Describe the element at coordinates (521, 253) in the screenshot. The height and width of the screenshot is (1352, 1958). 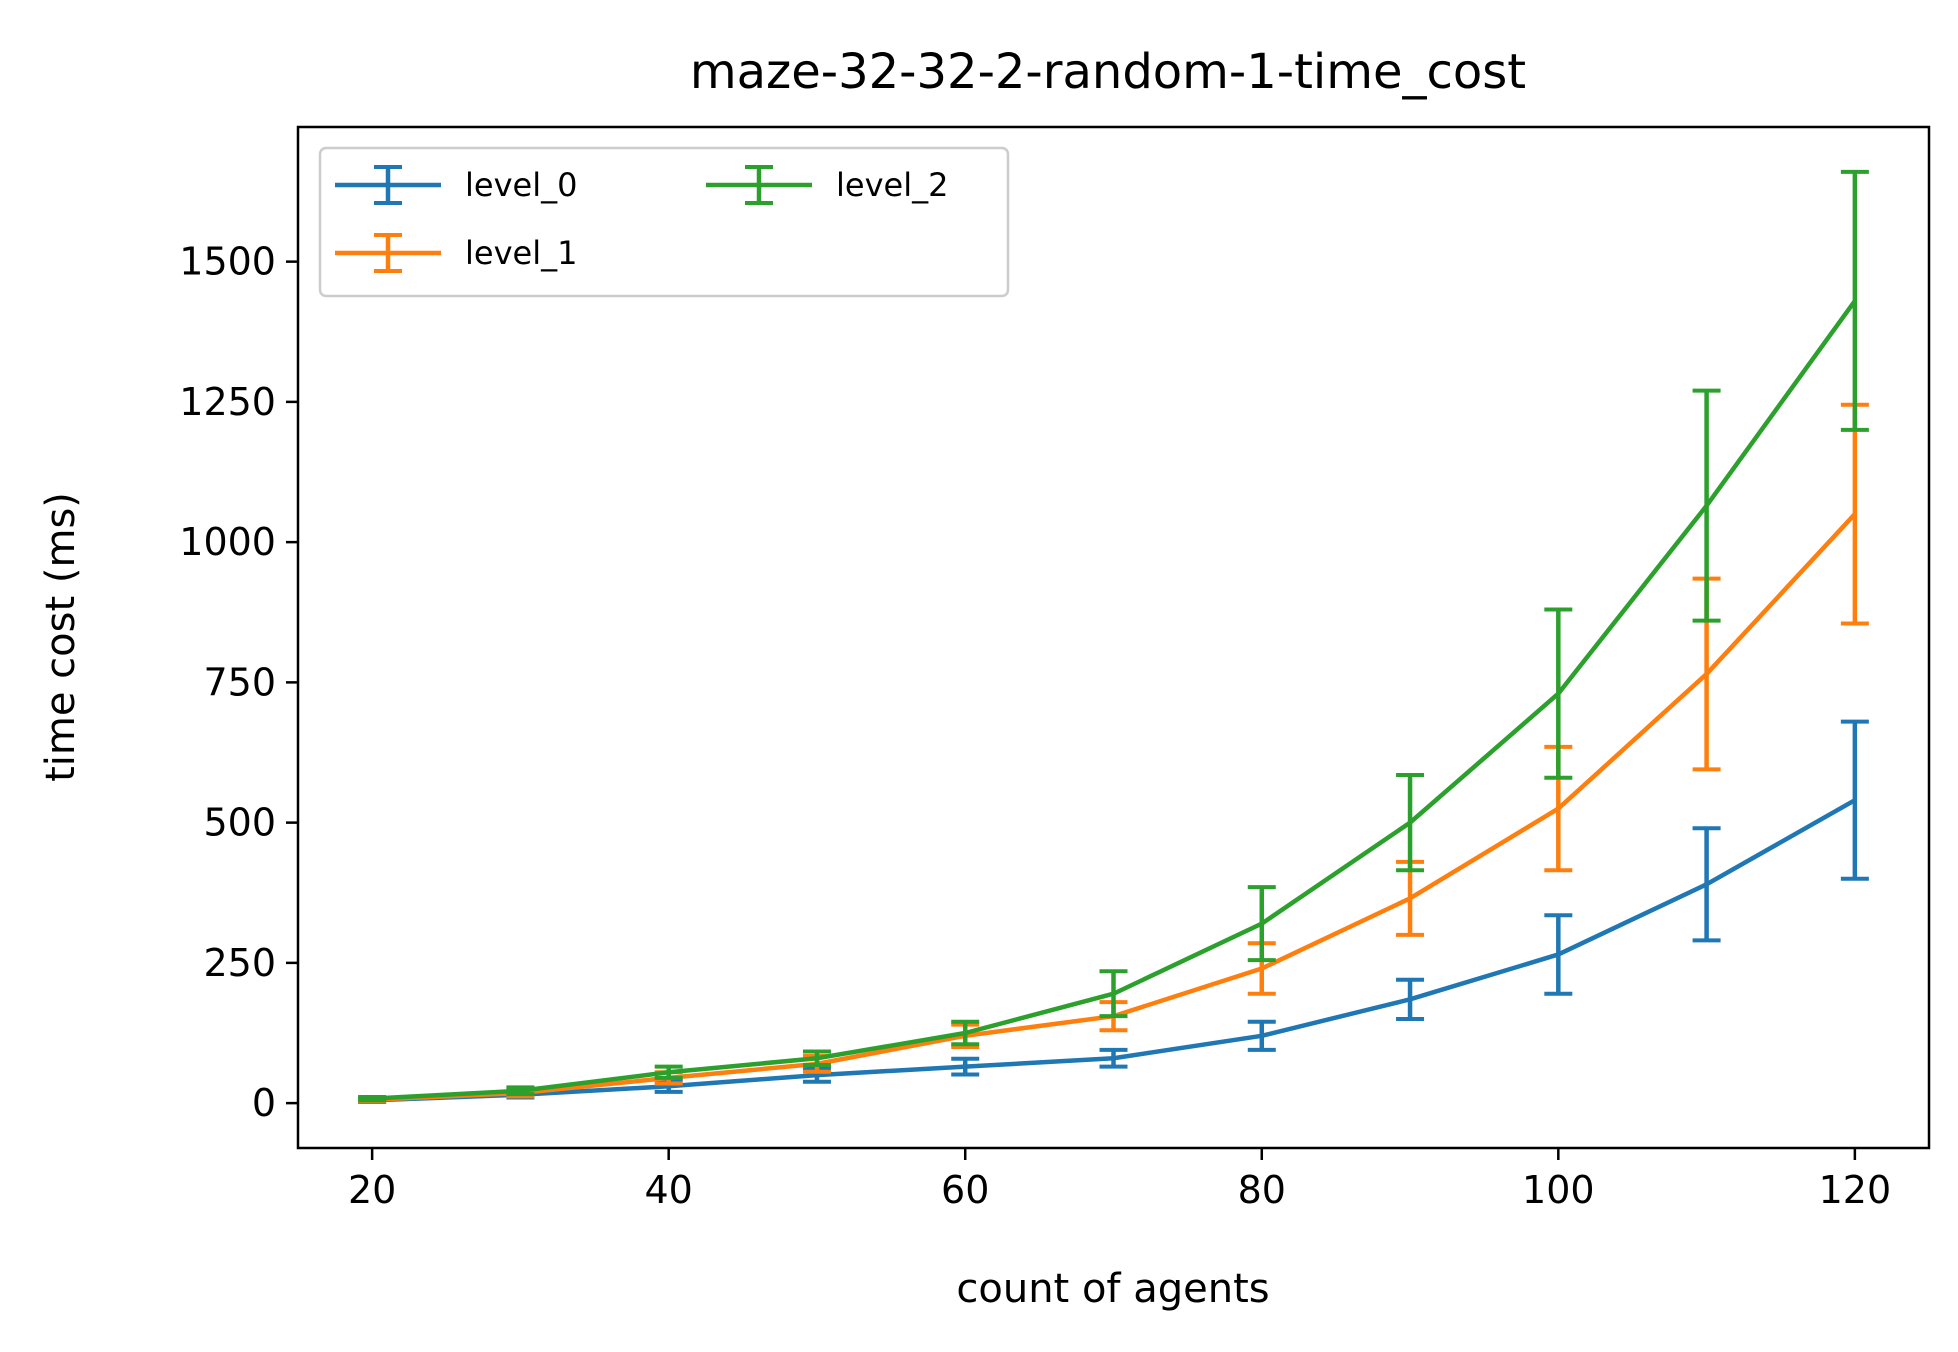
I see `legend-label: level_1` at that location.